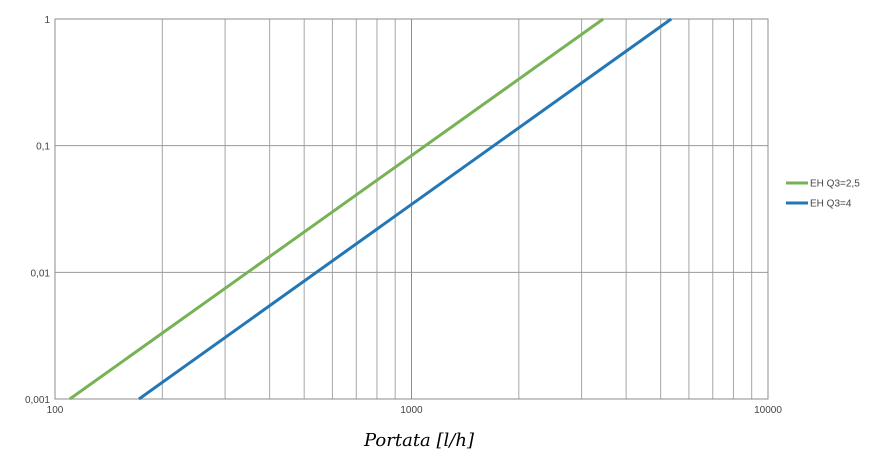 The height and width of the screenshot is (462, 879). I want to click on y-tick-label: 0,01, so click(41, 273).